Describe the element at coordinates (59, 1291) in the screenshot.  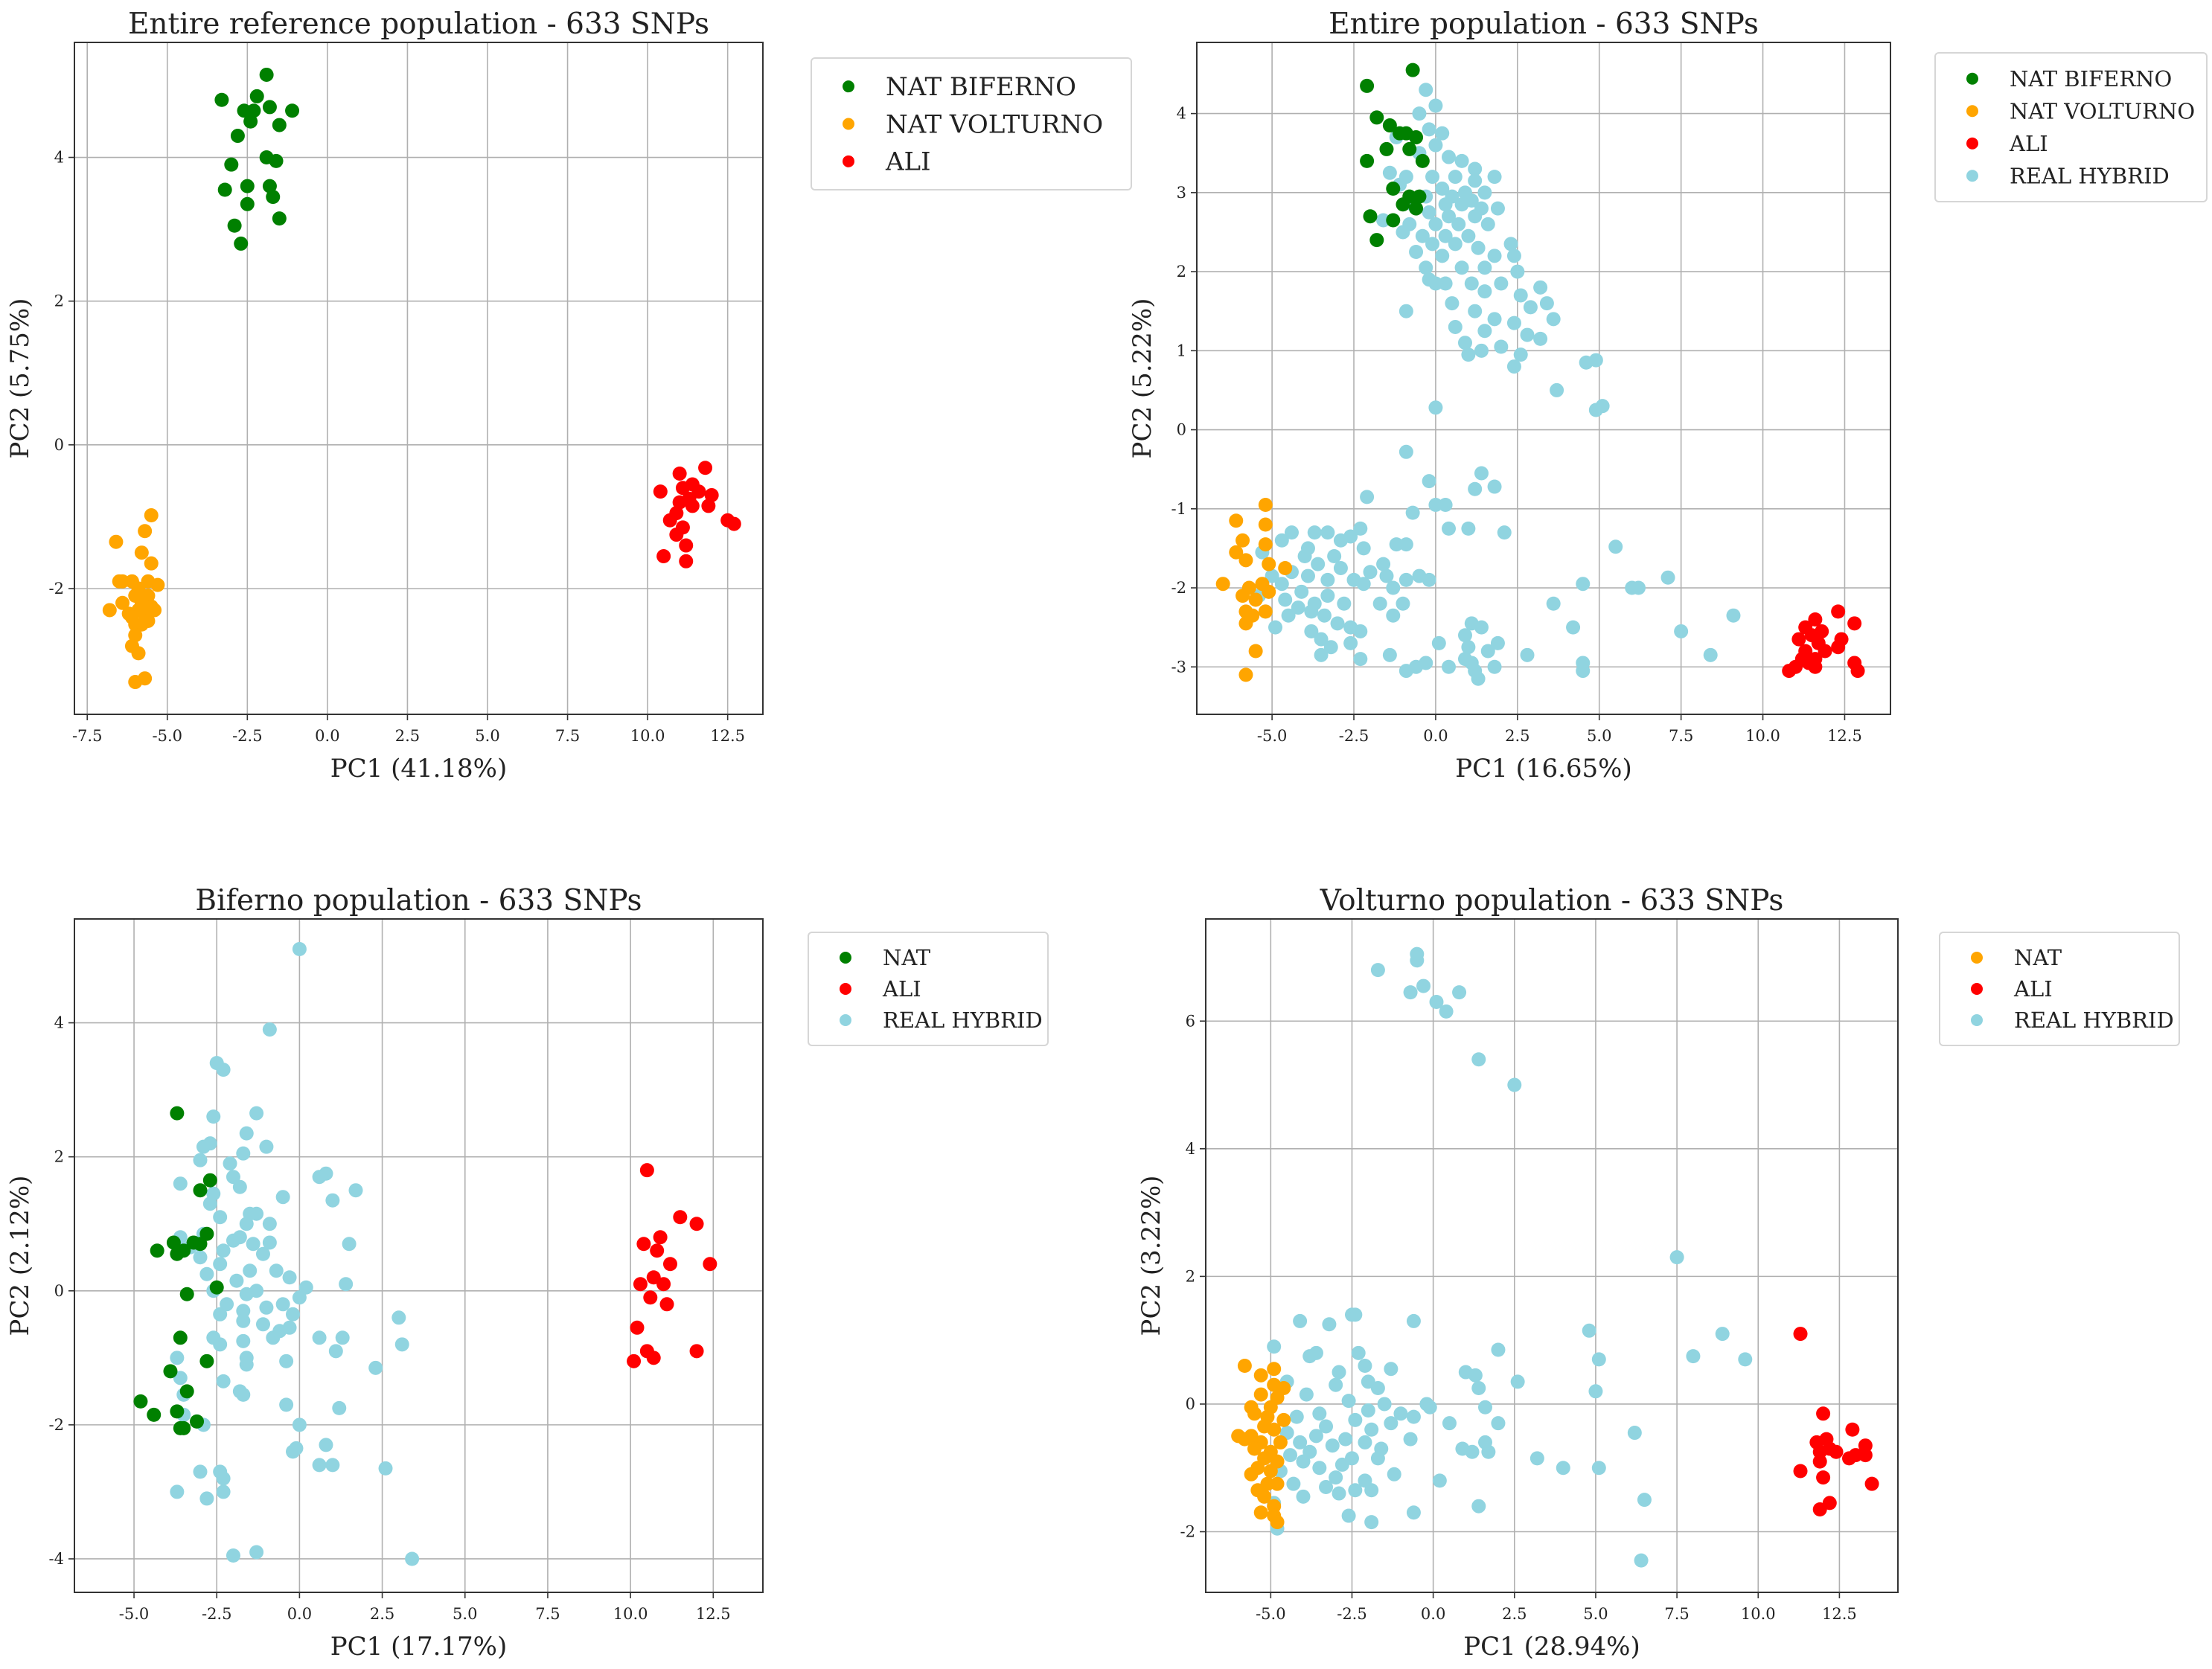
I see `y-tick-label: 0` at that location.